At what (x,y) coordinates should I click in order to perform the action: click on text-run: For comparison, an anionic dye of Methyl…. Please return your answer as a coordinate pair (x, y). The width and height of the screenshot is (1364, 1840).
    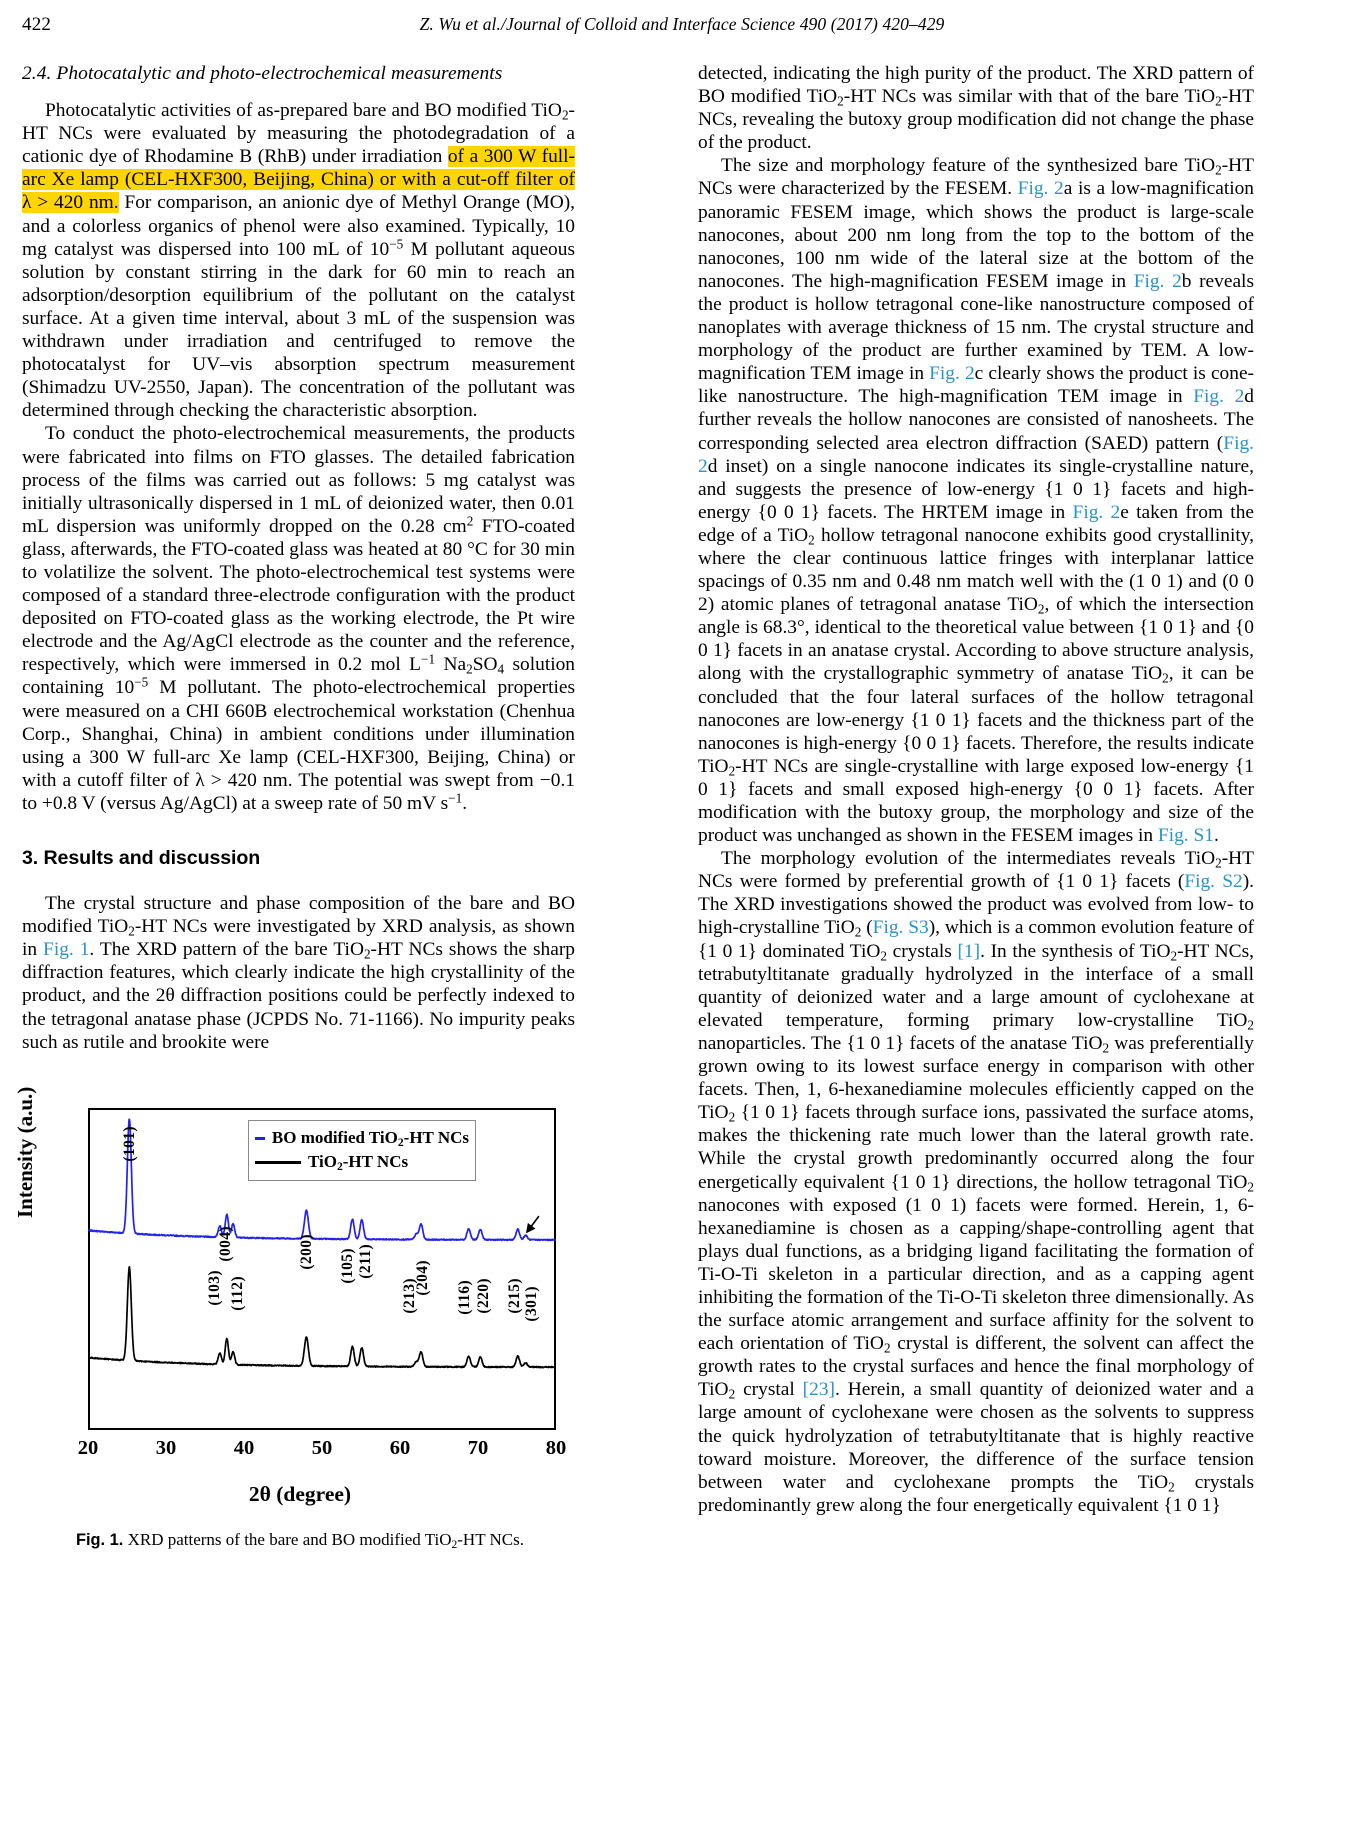
    Looking at the image, I should click on (298, 226).